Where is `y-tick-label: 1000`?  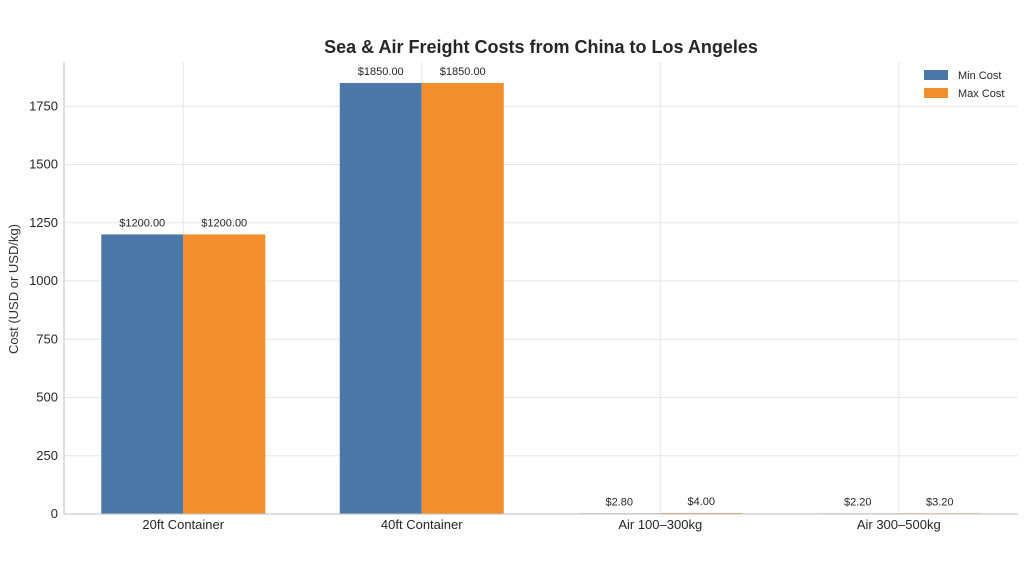
y-tick-label: 1000 is located at coordinates (43, 280).